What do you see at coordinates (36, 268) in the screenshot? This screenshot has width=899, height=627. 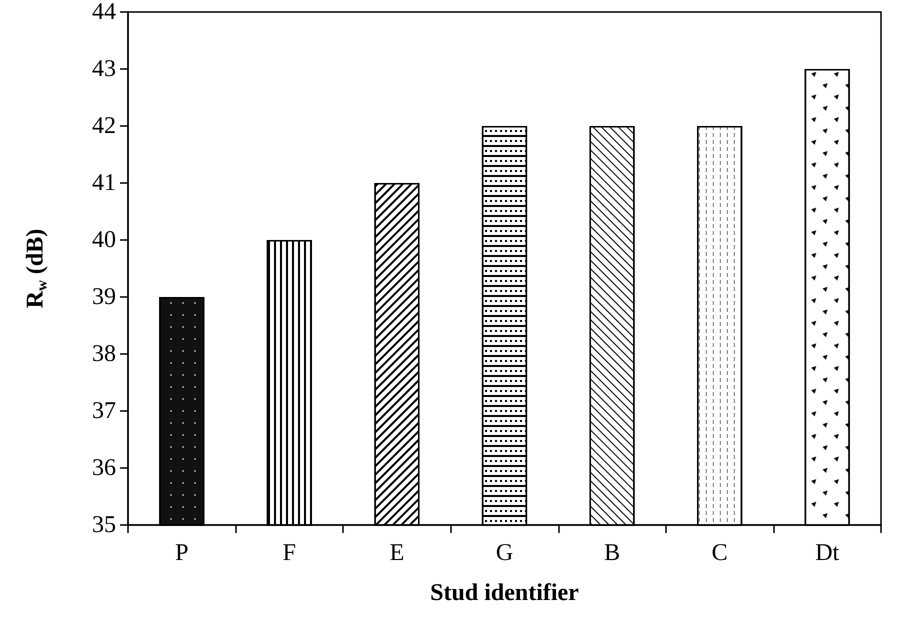 I see `y-axis-title: Rw (dB)` at bounding box center [36, 268].